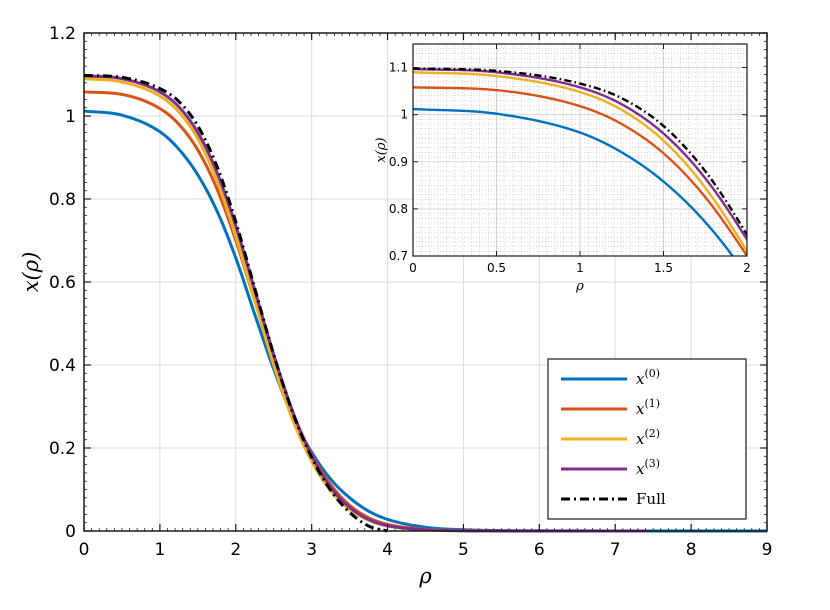  I want to click on y-tick-label: 0.6, so click(62, 283).